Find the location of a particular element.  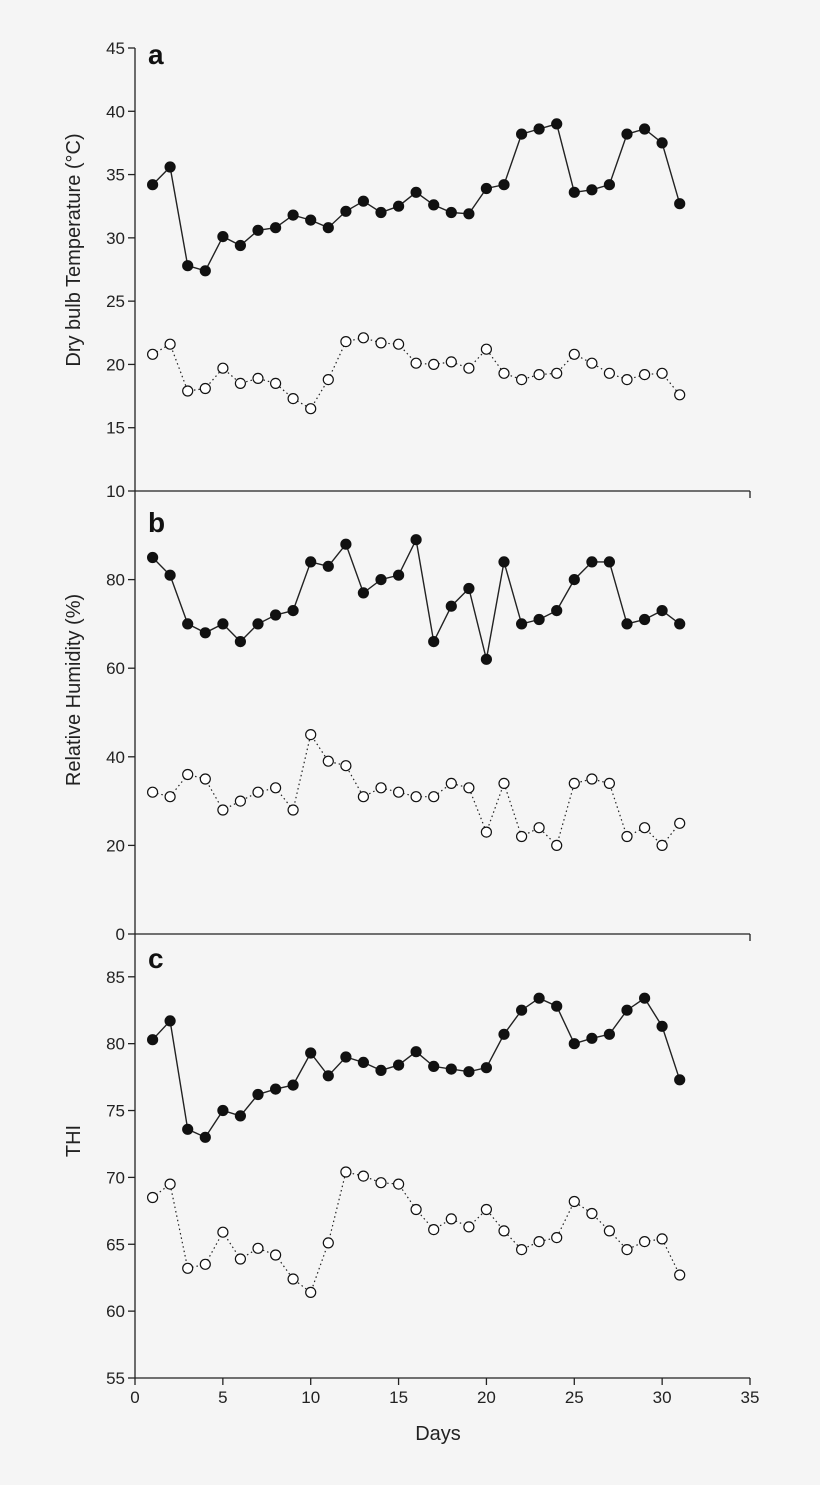

panel-b-y-tick-label: 20 is located at coordinates (115, 845).